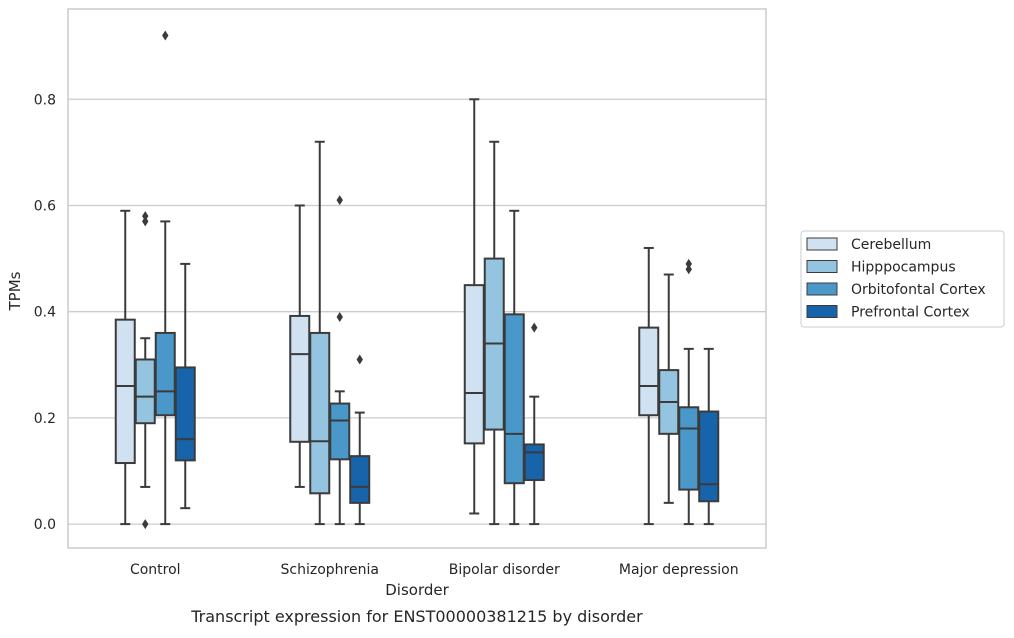 This screenshot has width=1014, height=638. I want to click on y-tick-labels: 0.0 0.2 0.4 0.6 0.8, so click(45, 312).